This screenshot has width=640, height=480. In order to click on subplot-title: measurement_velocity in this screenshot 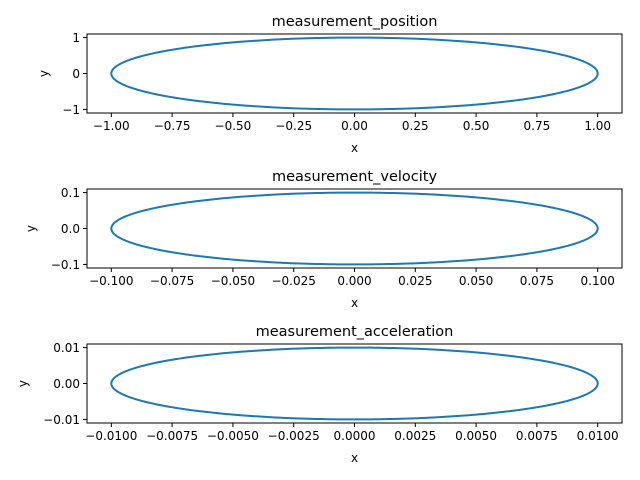, I will do `click(354, 177)`.